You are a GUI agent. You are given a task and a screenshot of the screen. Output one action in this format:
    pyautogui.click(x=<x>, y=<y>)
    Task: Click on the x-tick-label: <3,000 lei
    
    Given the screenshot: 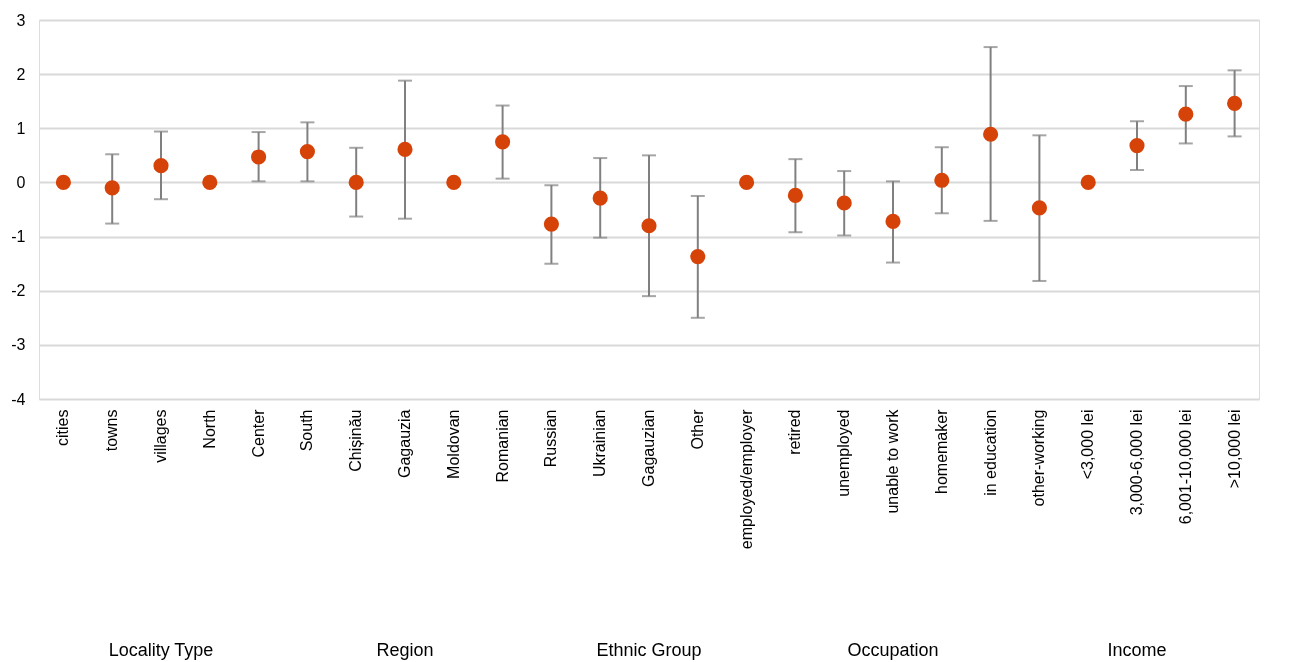 What is the action you would take?
    pyautogui.click(x=1088, y=444)
    